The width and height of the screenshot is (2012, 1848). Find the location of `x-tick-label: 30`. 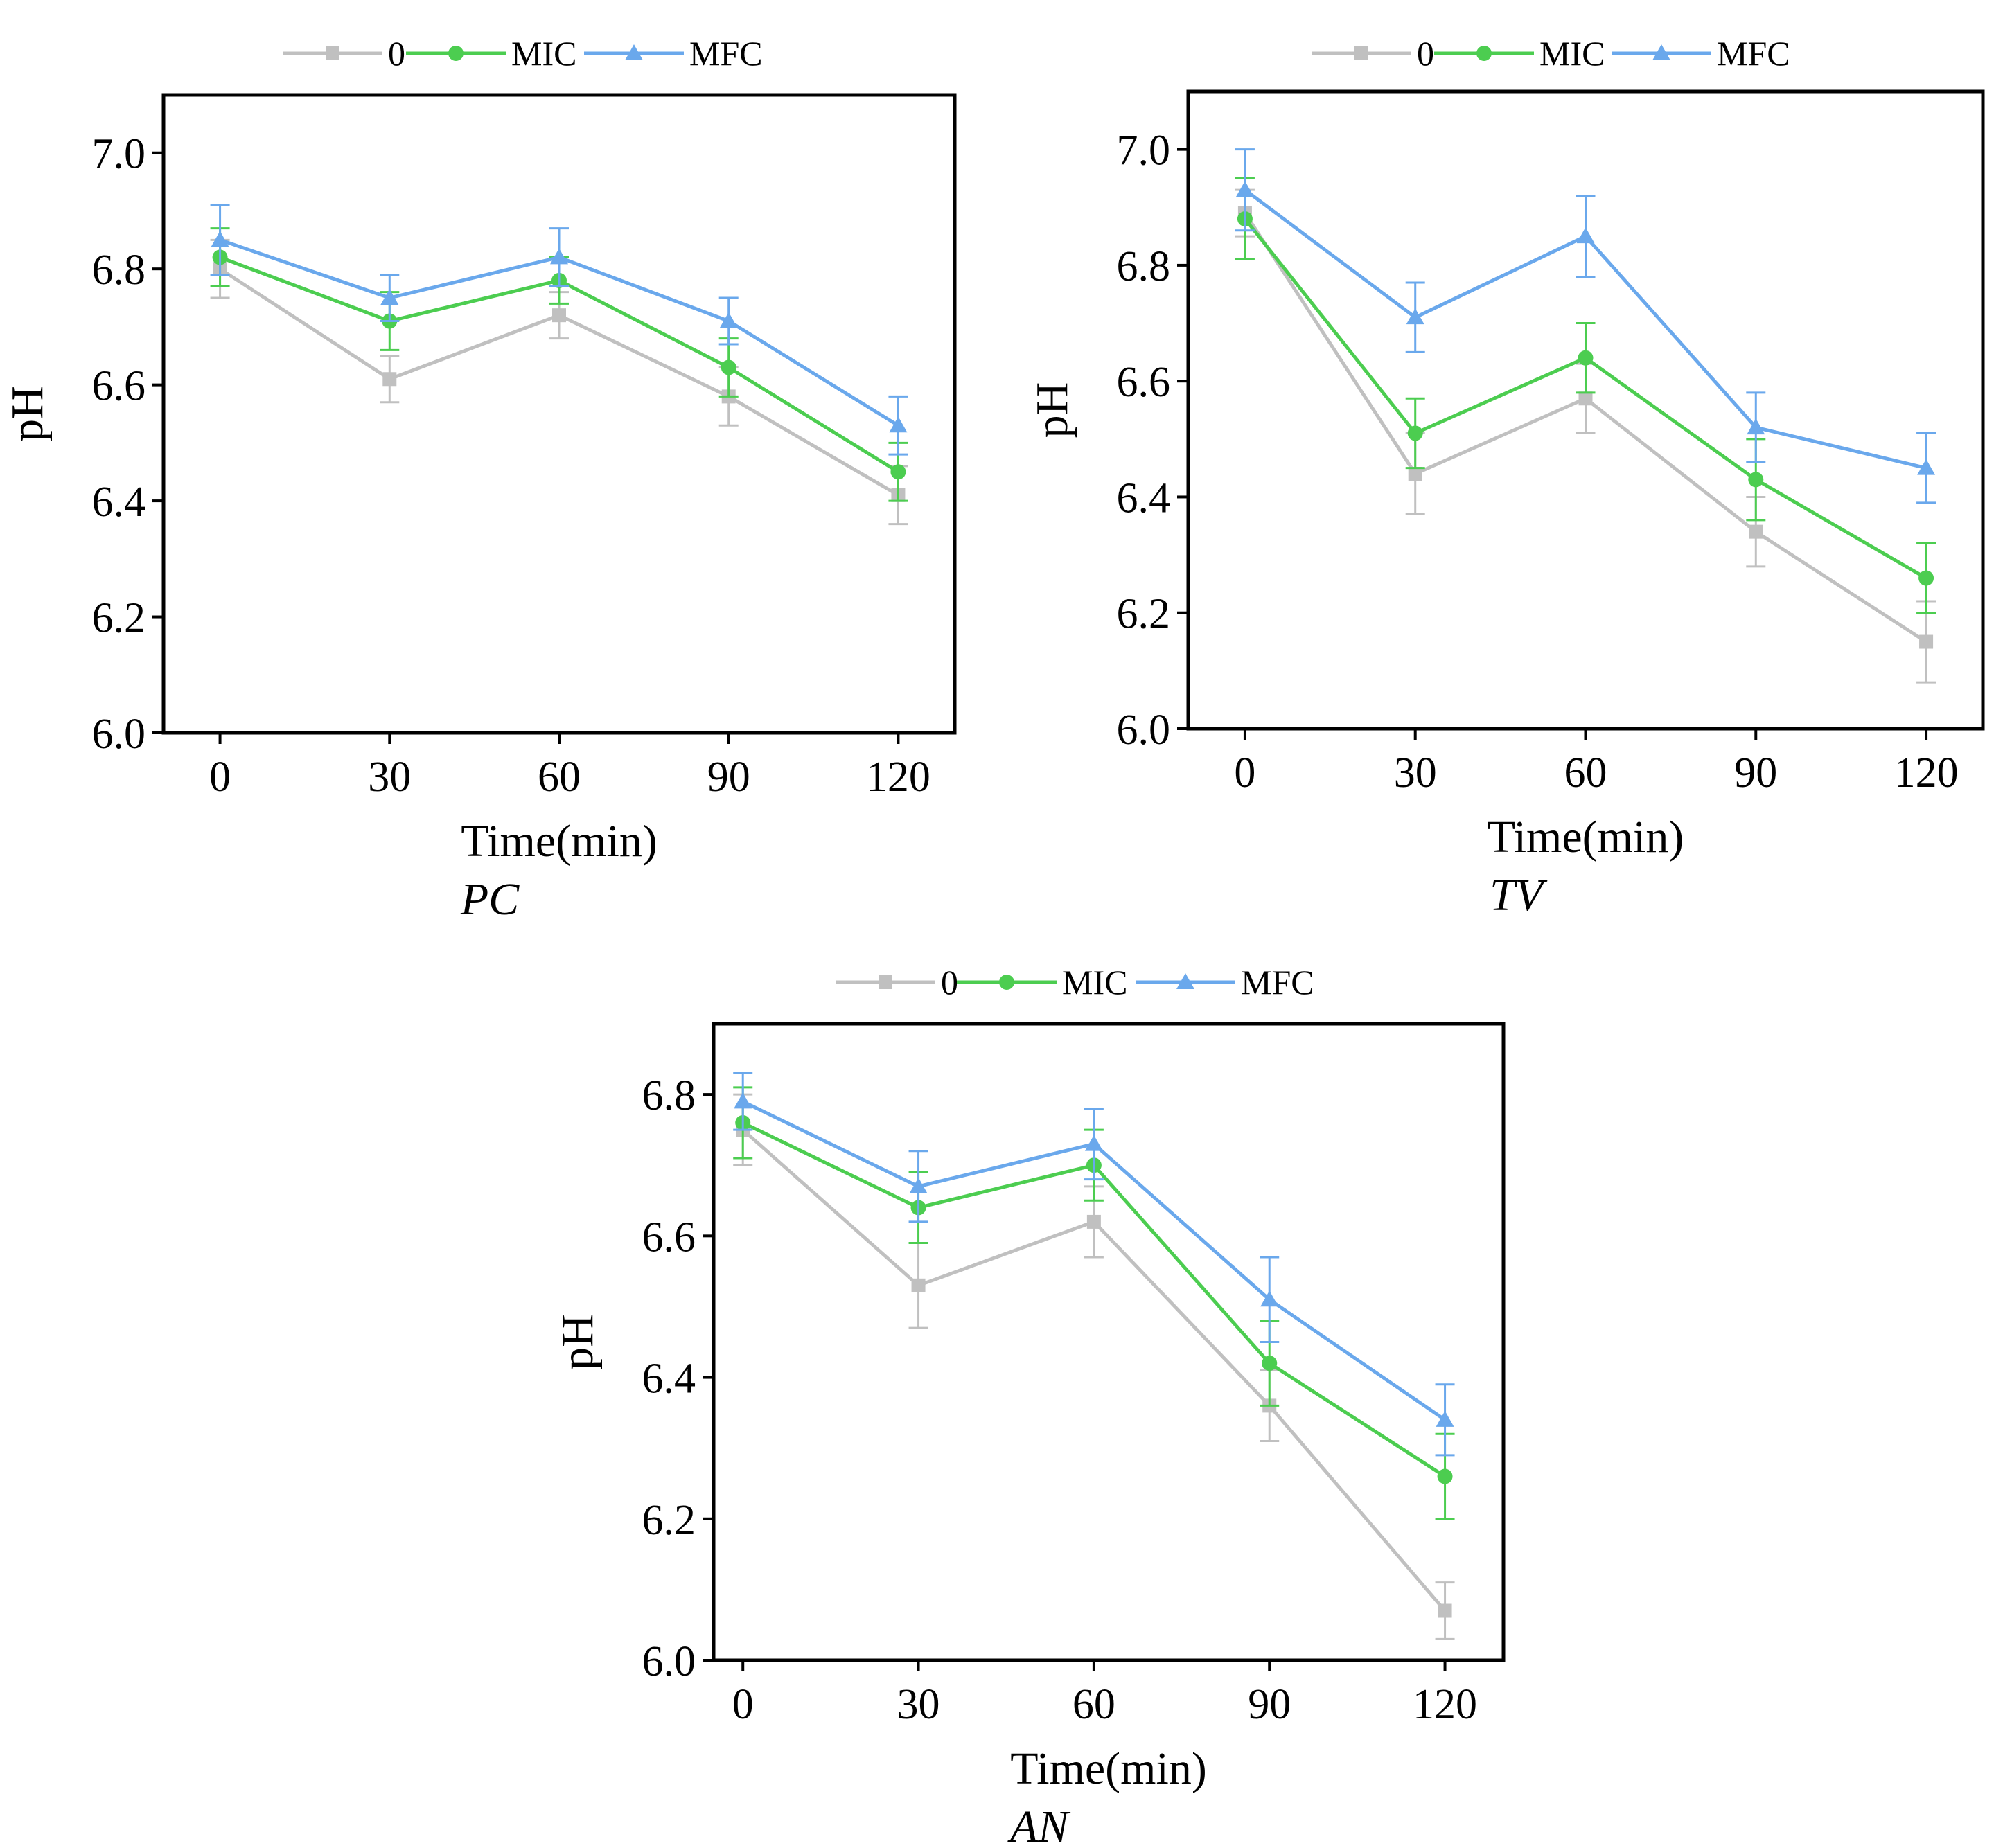

x-tick-label: 30 is located at coordinates (389, 777).